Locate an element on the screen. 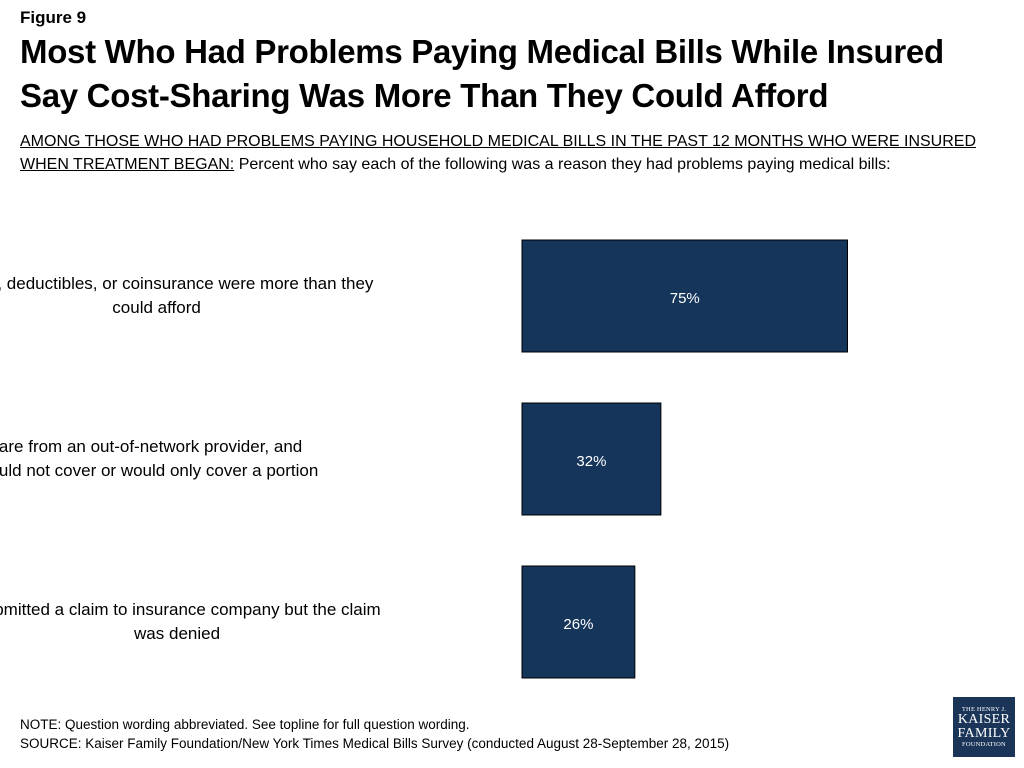 This screenshot has height=768, width=1024. bar-3-data-label: 26% is located at coordinates (578, 624).